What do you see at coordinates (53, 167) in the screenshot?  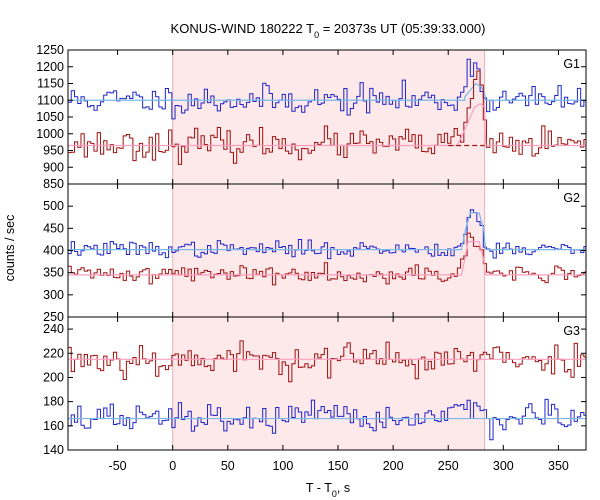 I see `y-tick-label: 900` at bounding box center [53, 167].